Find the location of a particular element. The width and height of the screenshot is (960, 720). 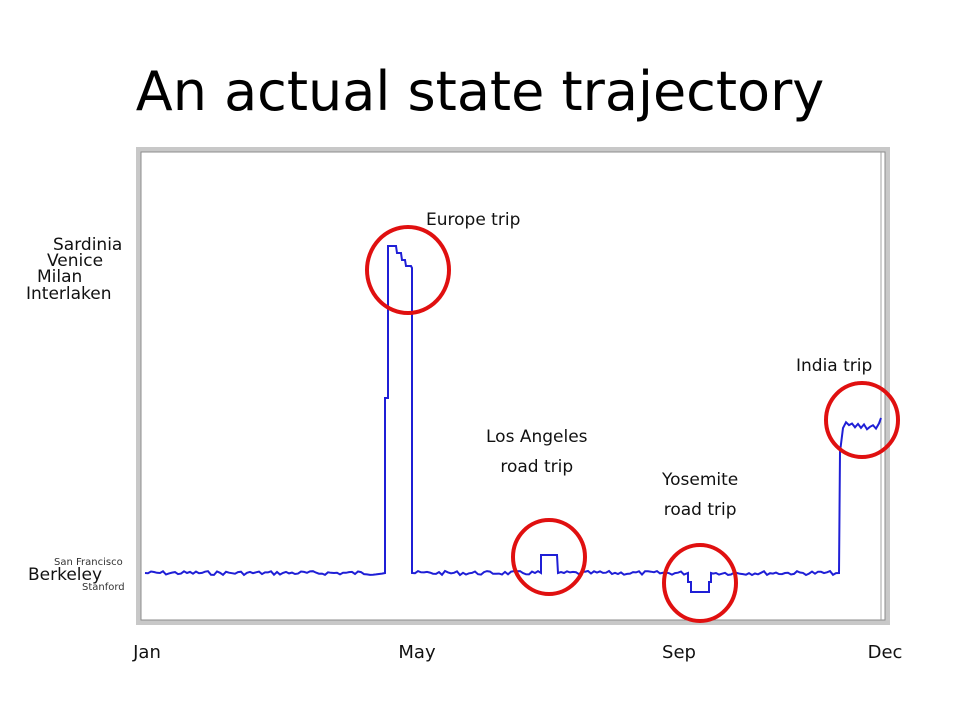

annotation-india-trip: India trip is located at coordinates (834, 366).